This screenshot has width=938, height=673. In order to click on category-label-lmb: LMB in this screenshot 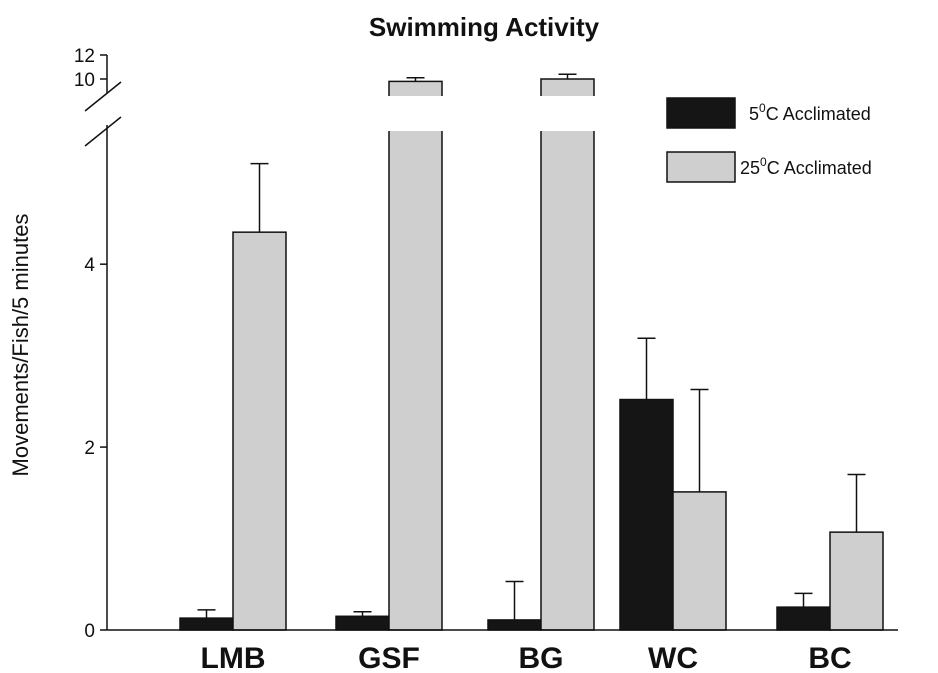, I will do `click(233, 657)`.